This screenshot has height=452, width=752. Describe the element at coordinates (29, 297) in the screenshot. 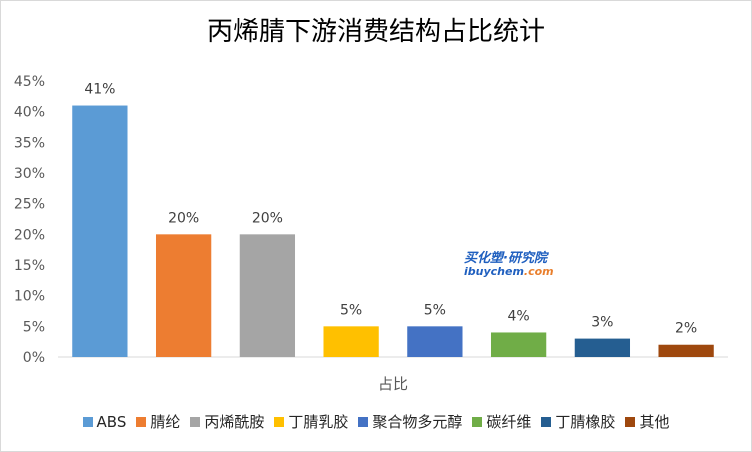

I see `y-tick-label: 10%` at that location.